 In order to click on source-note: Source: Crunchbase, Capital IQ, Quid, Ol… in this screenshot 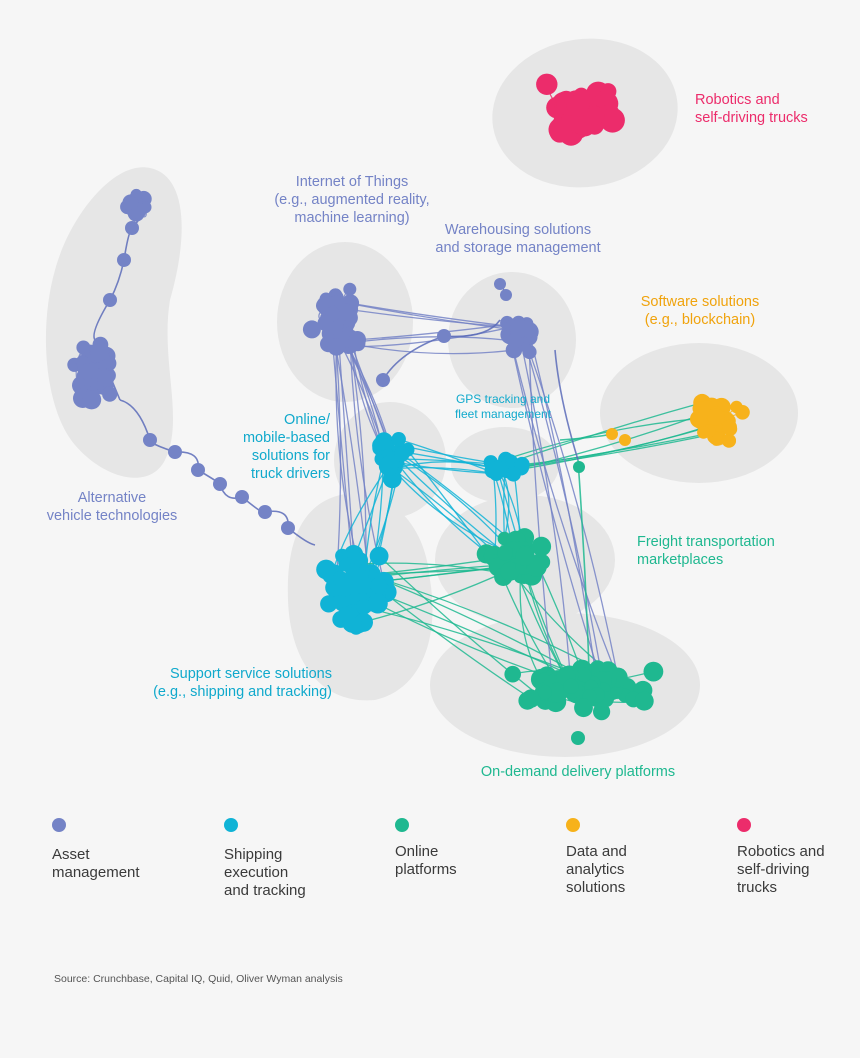, I will do `click(198, 979)`.